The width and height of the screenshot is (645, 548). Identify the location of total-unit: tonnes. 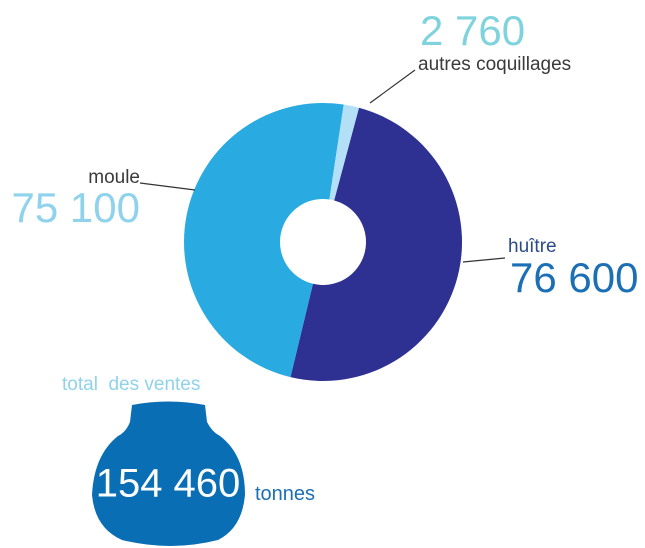
(285, 494).